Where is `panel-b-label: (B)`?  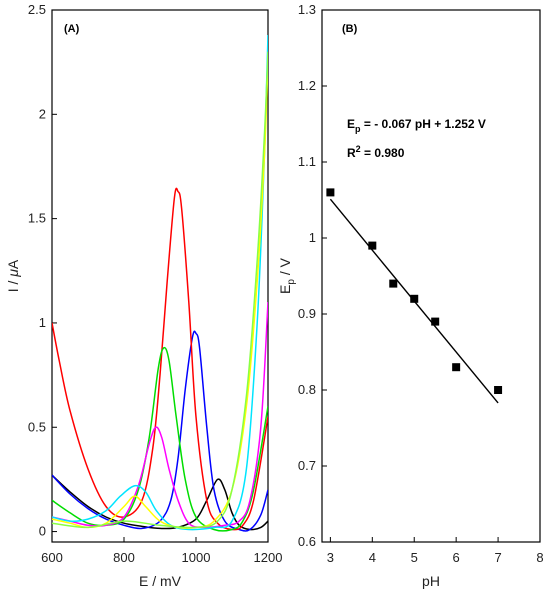
panel-b-label: (B) is located at coordinates (350, 29).